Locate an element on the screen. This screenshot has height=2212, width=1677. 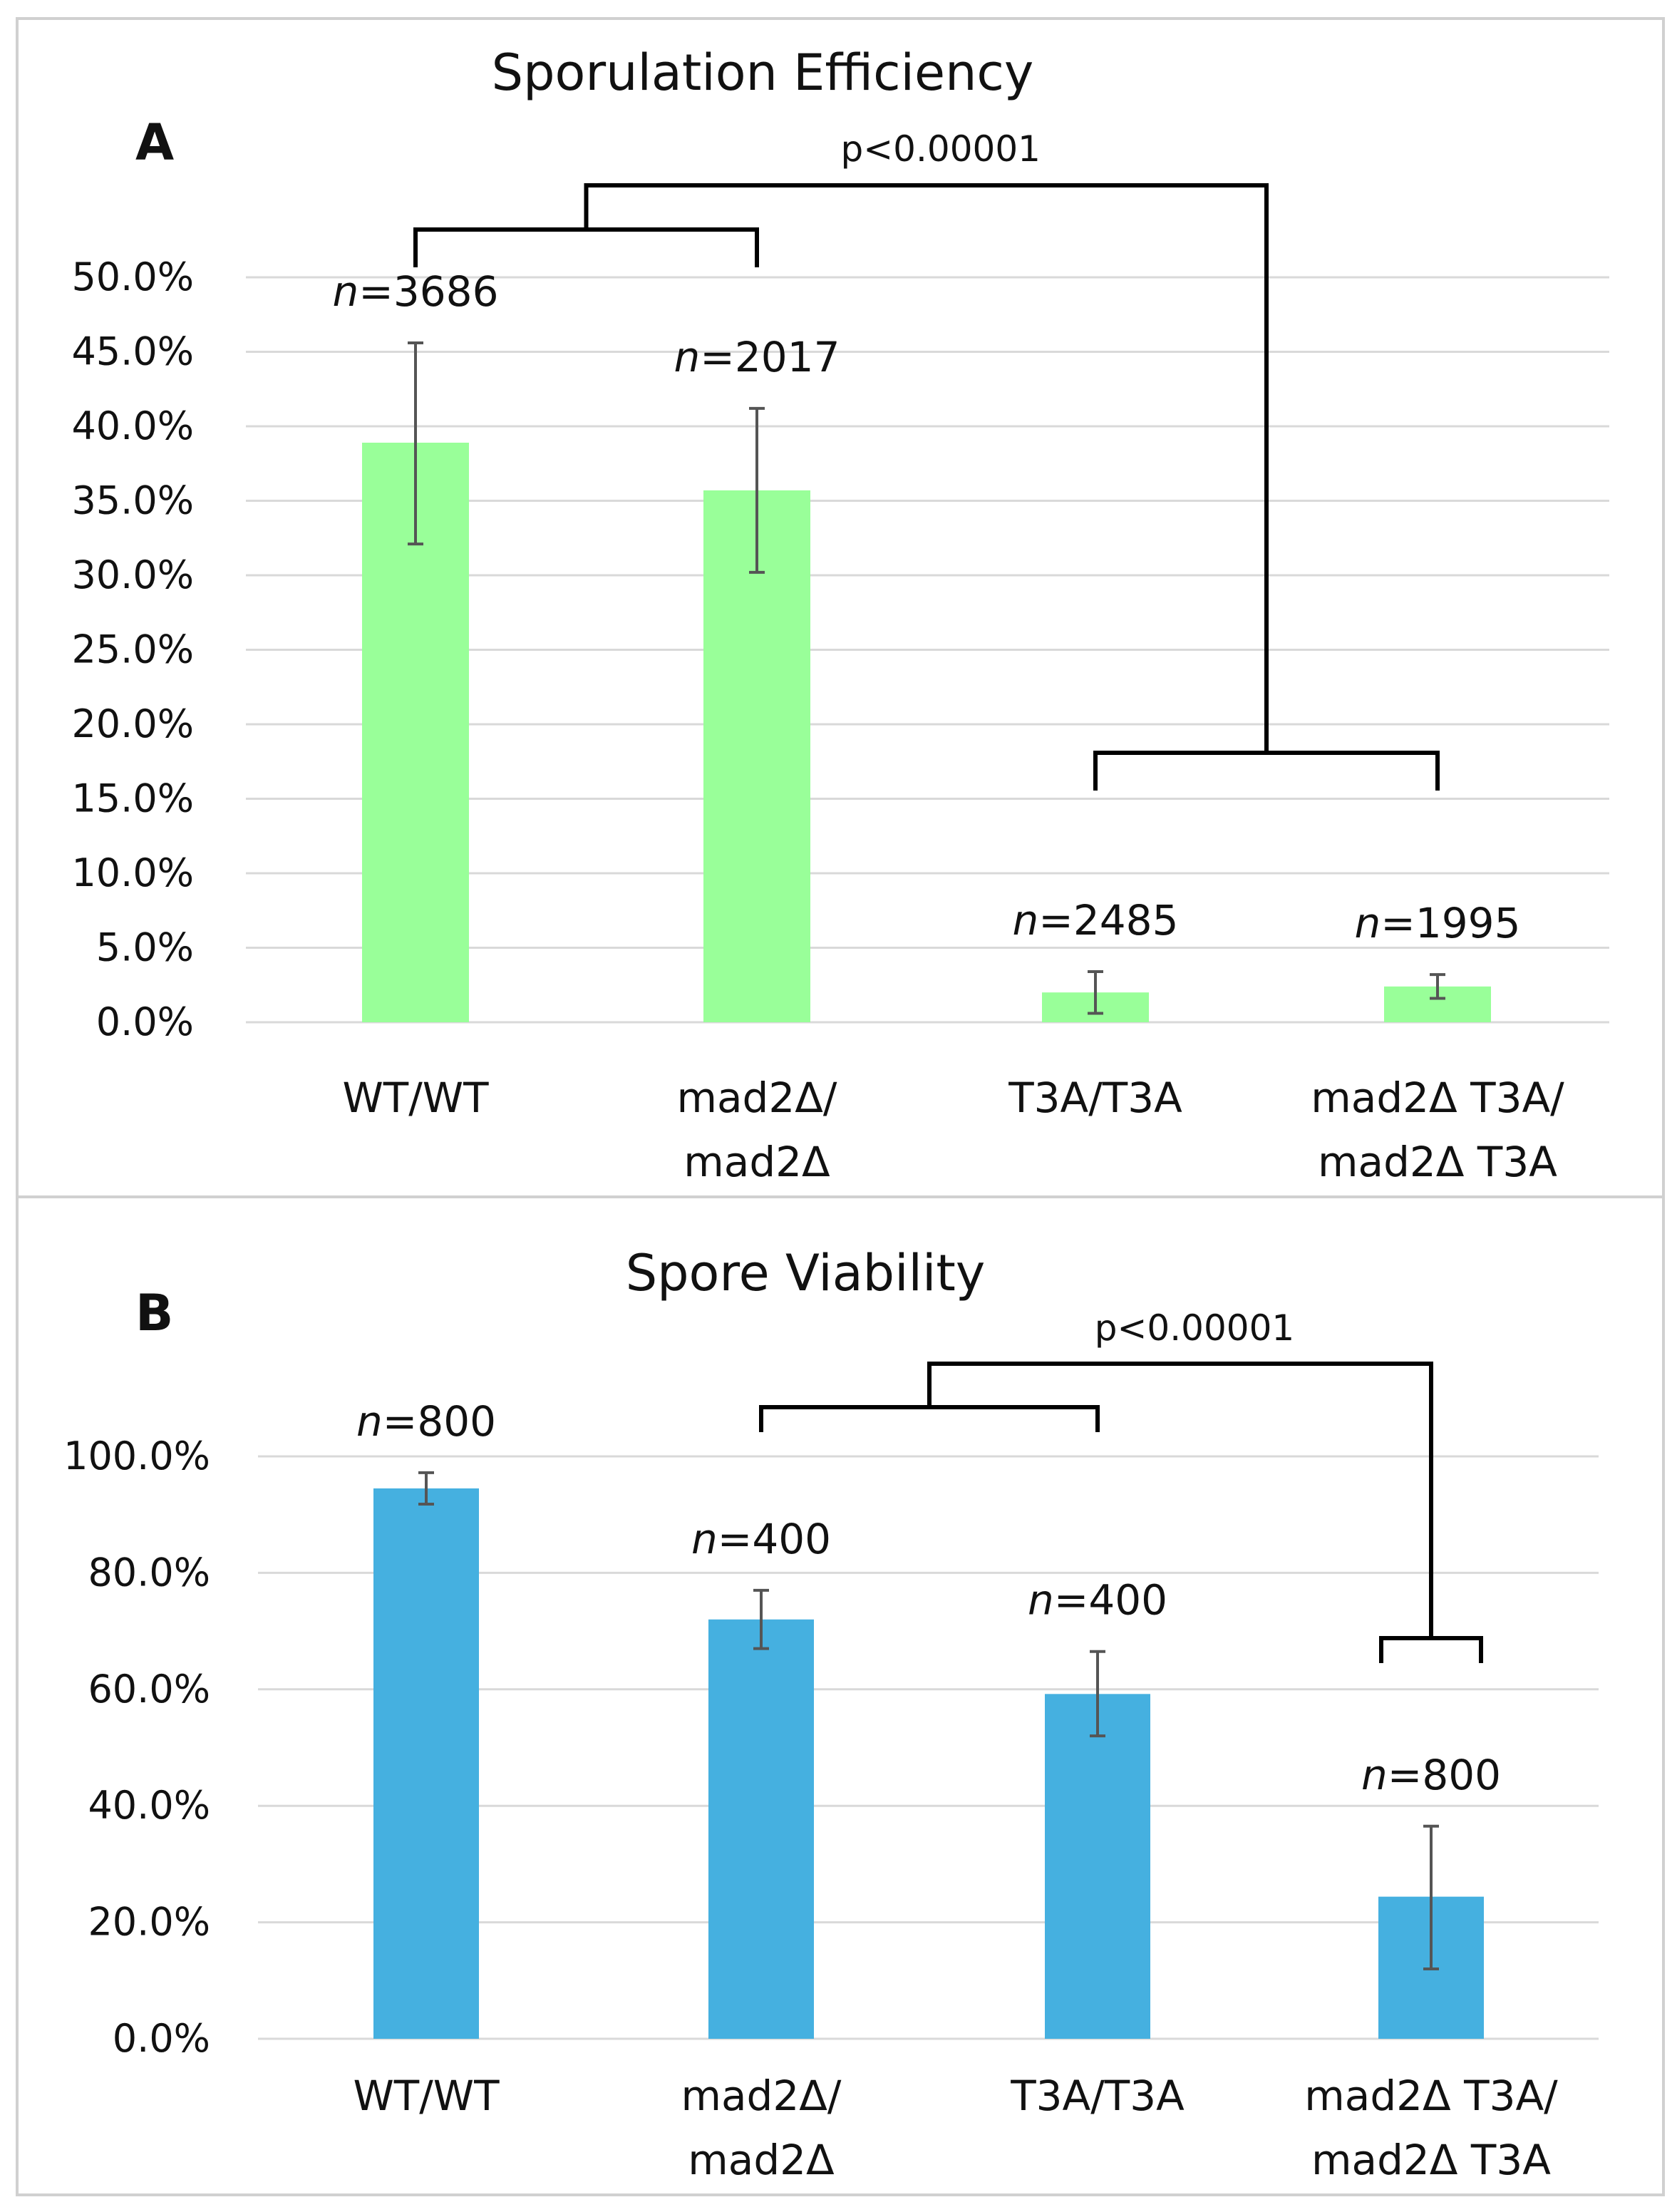
y-tick-label: 30.0% is located at coordinates (132, 574).